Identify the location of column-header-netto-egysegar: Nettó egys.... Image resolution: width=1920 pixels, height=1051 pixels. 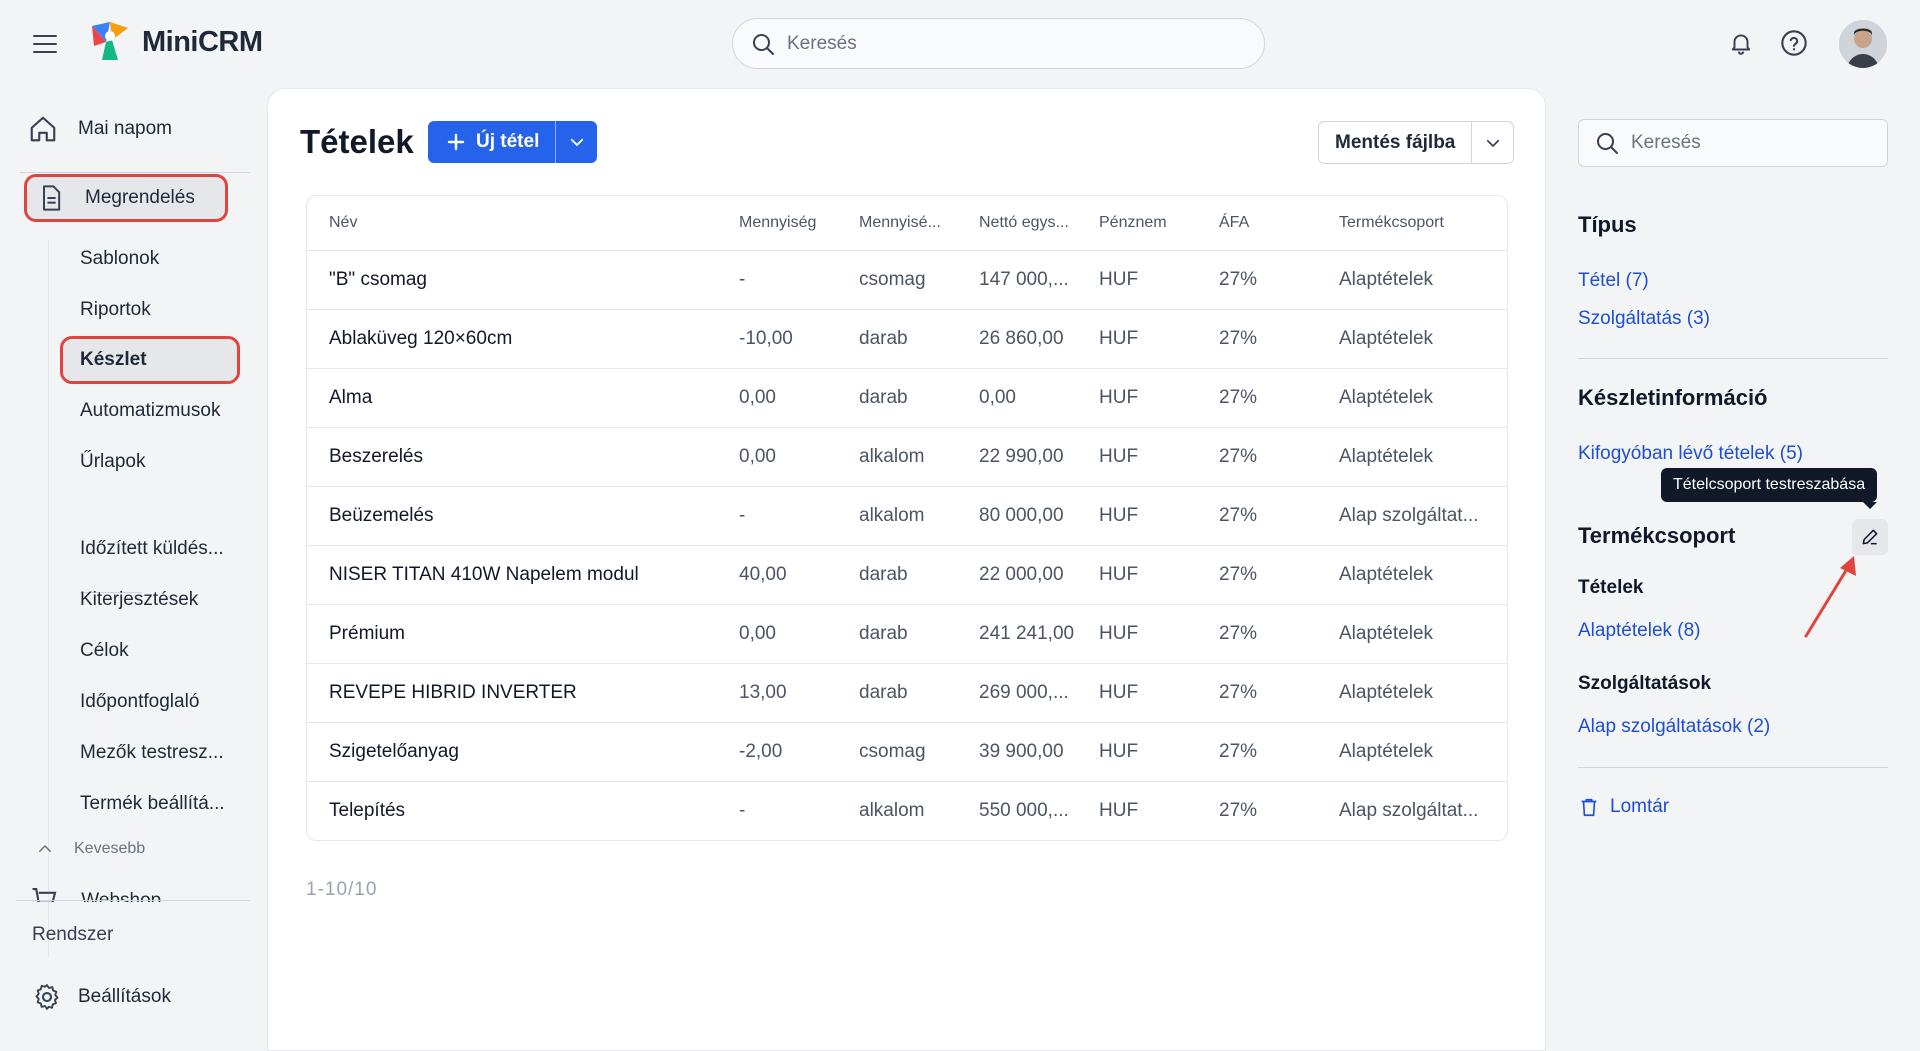
(1017, 223).